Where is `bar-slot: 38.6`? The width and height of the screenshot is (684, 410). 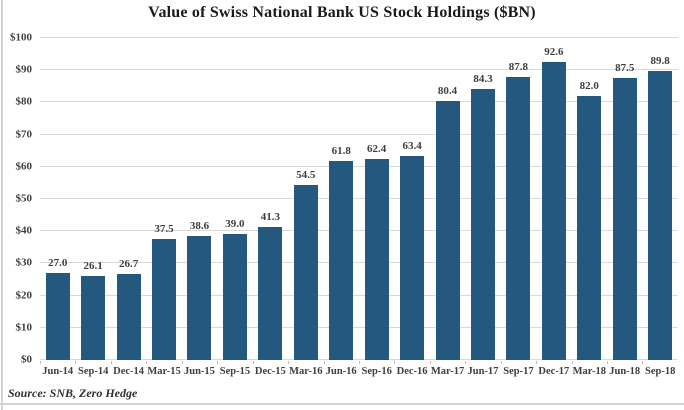
bar-slot: 38.6 is located at coordinates (199, 199).